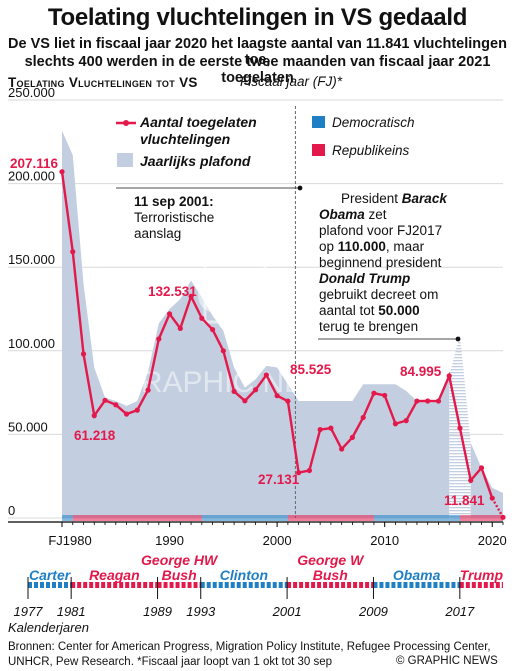 The height and width of the screenshot is (671, 515). What do you see at coordinates (195, 161) in the screenshot?
I see `legend-label: Jaarlijks plafond` at bounding box center [195, 161].